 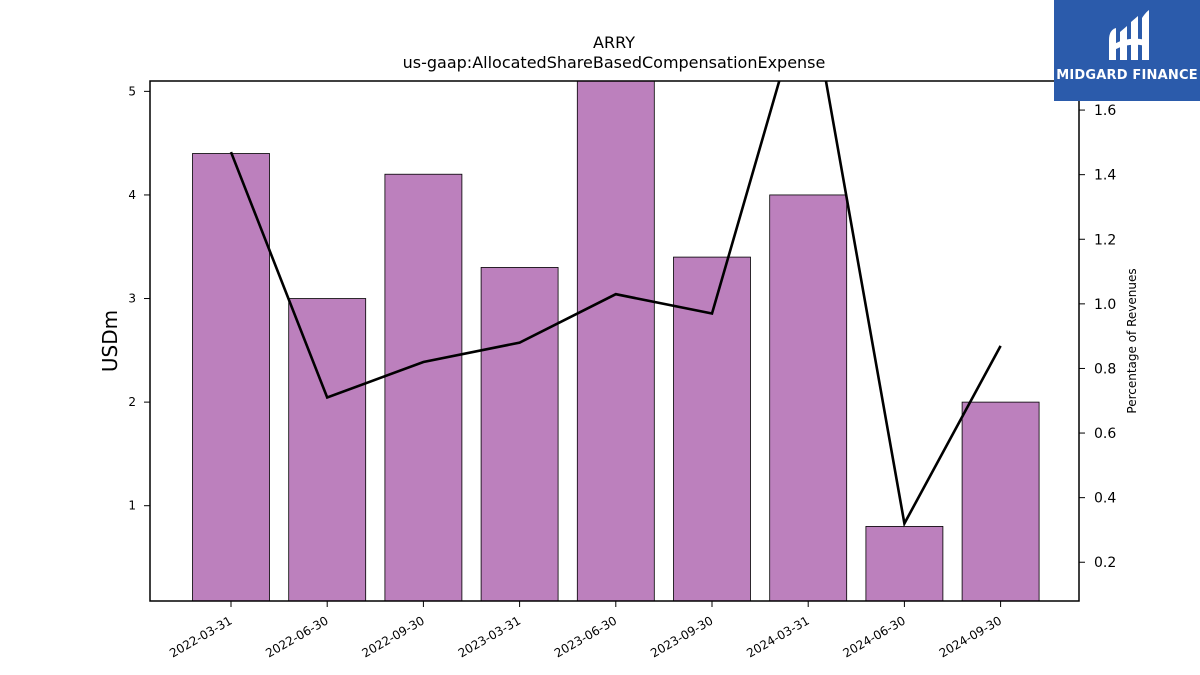 What do you see at coordinates (1105, 369) in the screenshot?
I see `y2-tick-label: 0.8` at bounding box center [1105, 369].